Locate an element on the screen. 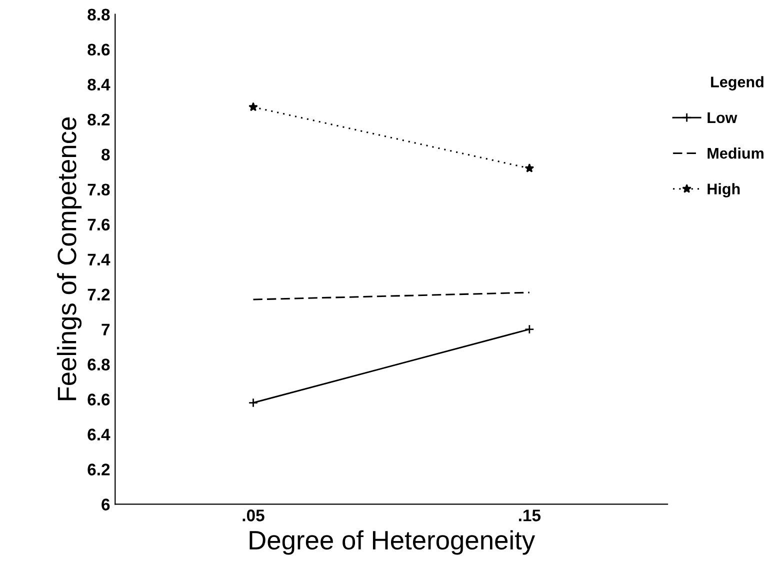 This screenshot has height=573, width=778. y-tick-label: 6.6 is located at coordinates (99, 400).